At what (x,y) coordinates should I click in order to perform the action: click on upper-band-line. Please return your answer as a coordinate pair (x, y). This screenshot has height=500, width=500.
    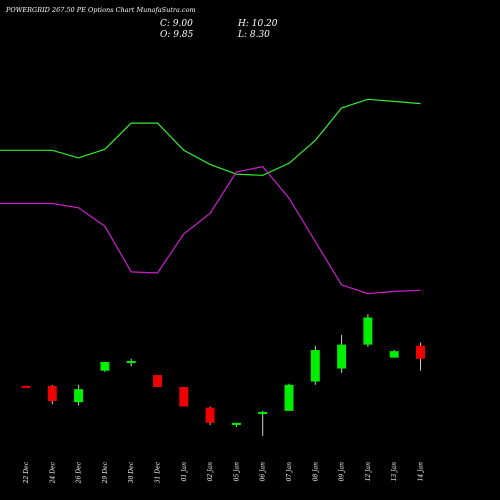
    Looking at the image, I should click on (210, 137).